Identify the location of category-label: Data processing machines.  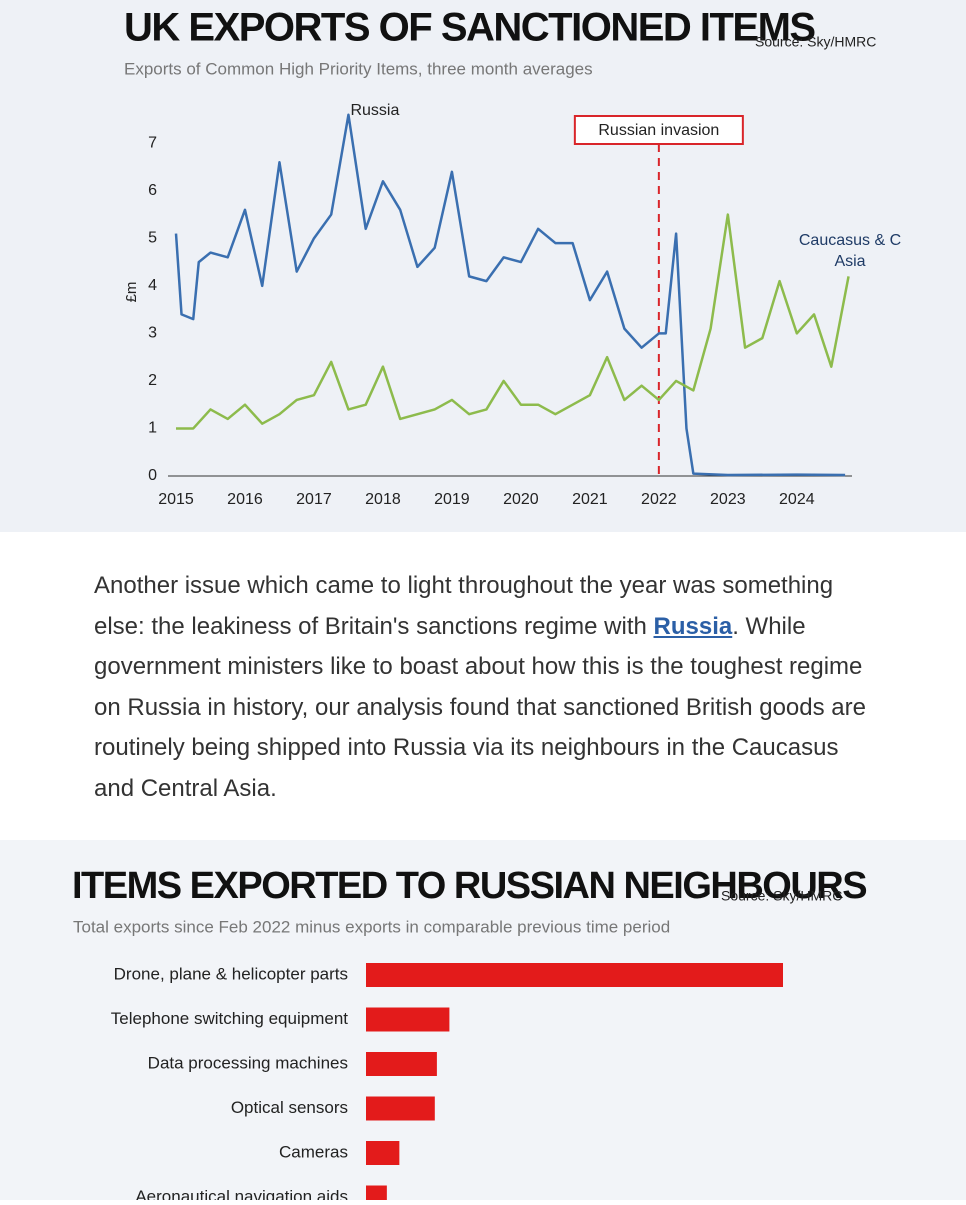
(248, 1062).